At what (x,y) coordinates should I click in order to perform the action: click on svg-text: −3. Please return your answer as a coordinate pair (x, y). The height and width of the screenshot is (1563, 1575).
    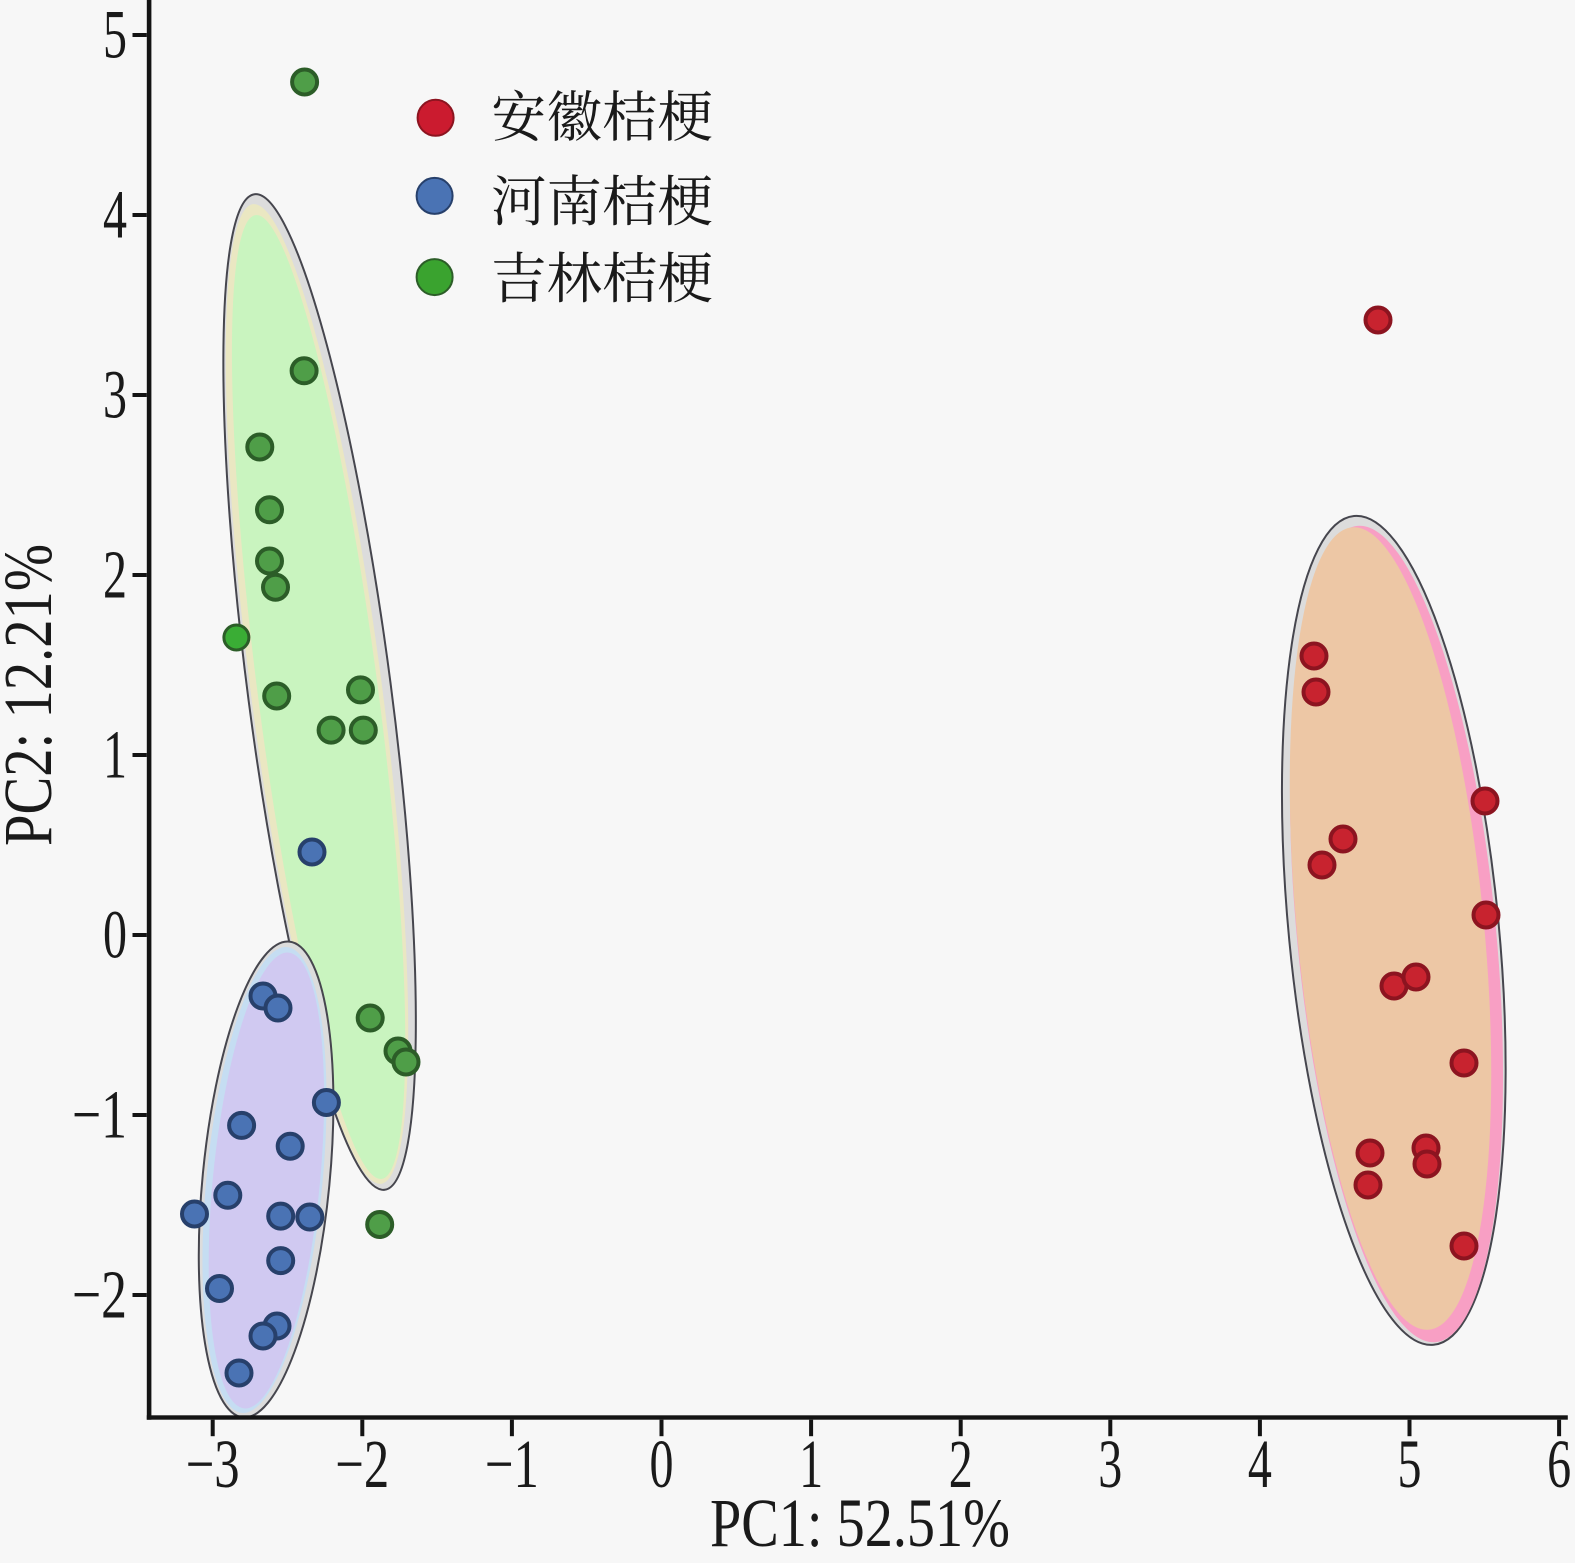
    Looking at the image, I should click on (213, 1464).